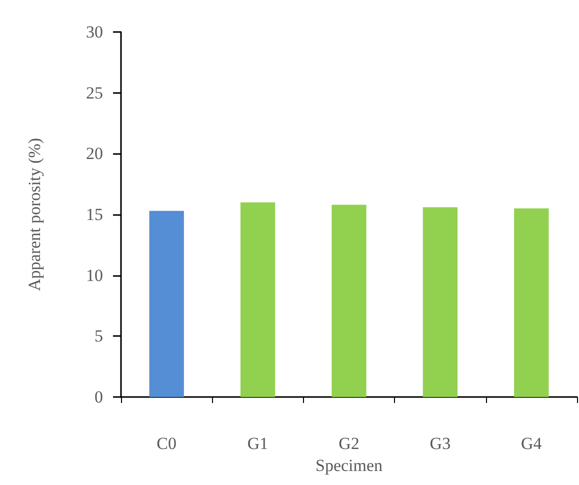  Describe the element at coordinates (531, 443) in the screenshot. I see `x-tick-label: G4` at that location.